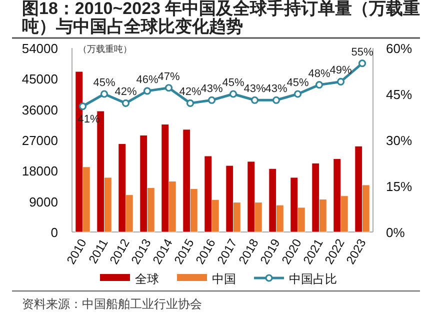 The height and width of the screenshot is (328, 429). I want to click on data-label: 47%, so click(169, 76).